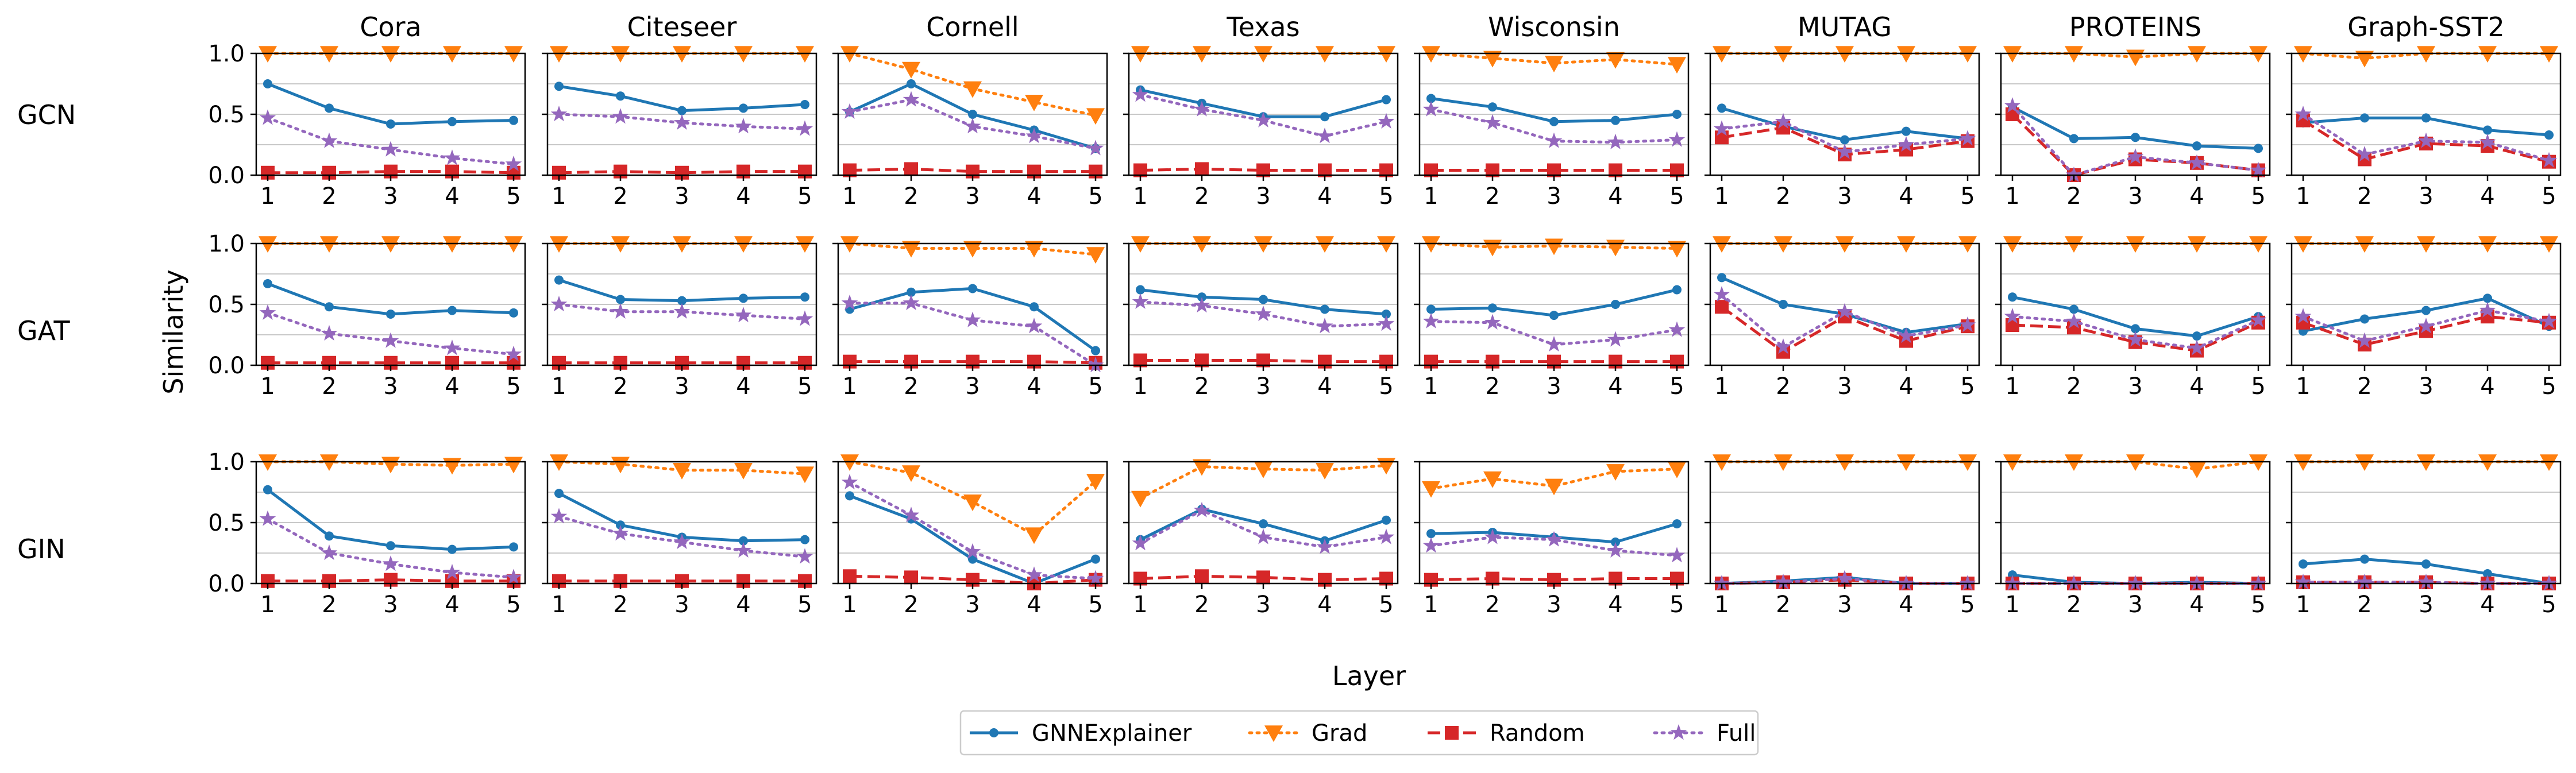 The image size is (2576, 773). Describe the element at coordinates (1369, 675) in the screenshot. I see `x-axis-label: Layer` at that location.